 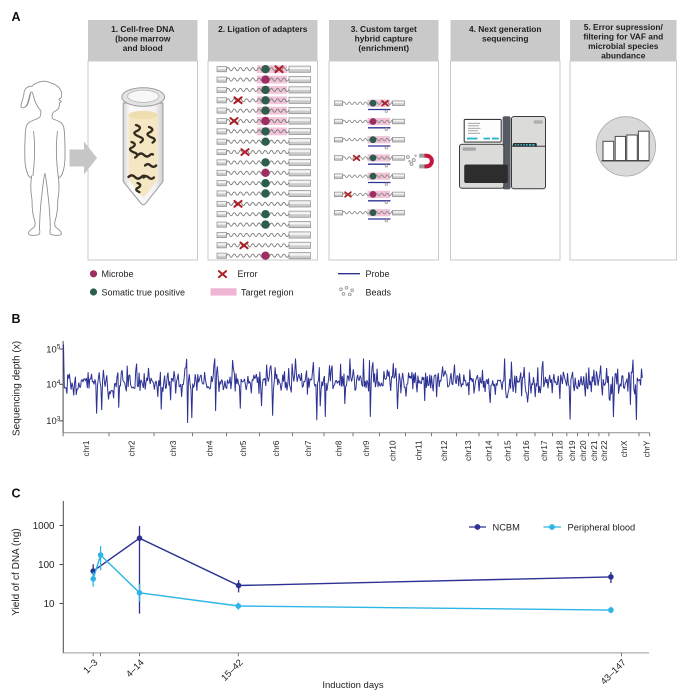 I want to click on svg-text: 1. Cell-free DNA, so click(x=142, y=29).